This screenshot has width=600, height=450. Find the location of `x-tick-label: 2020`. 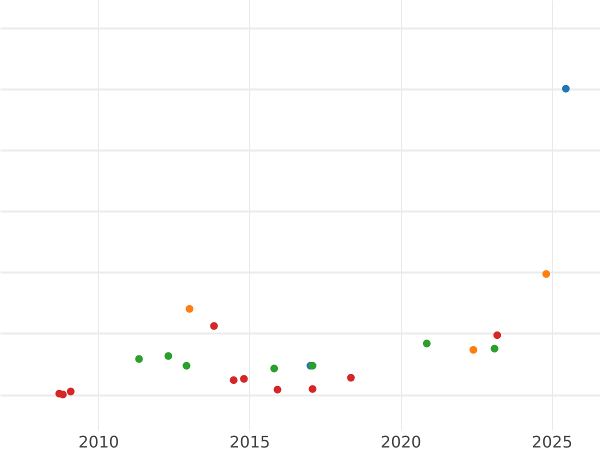

x-tick-label: 2020 is located at coordinates (401, 441).